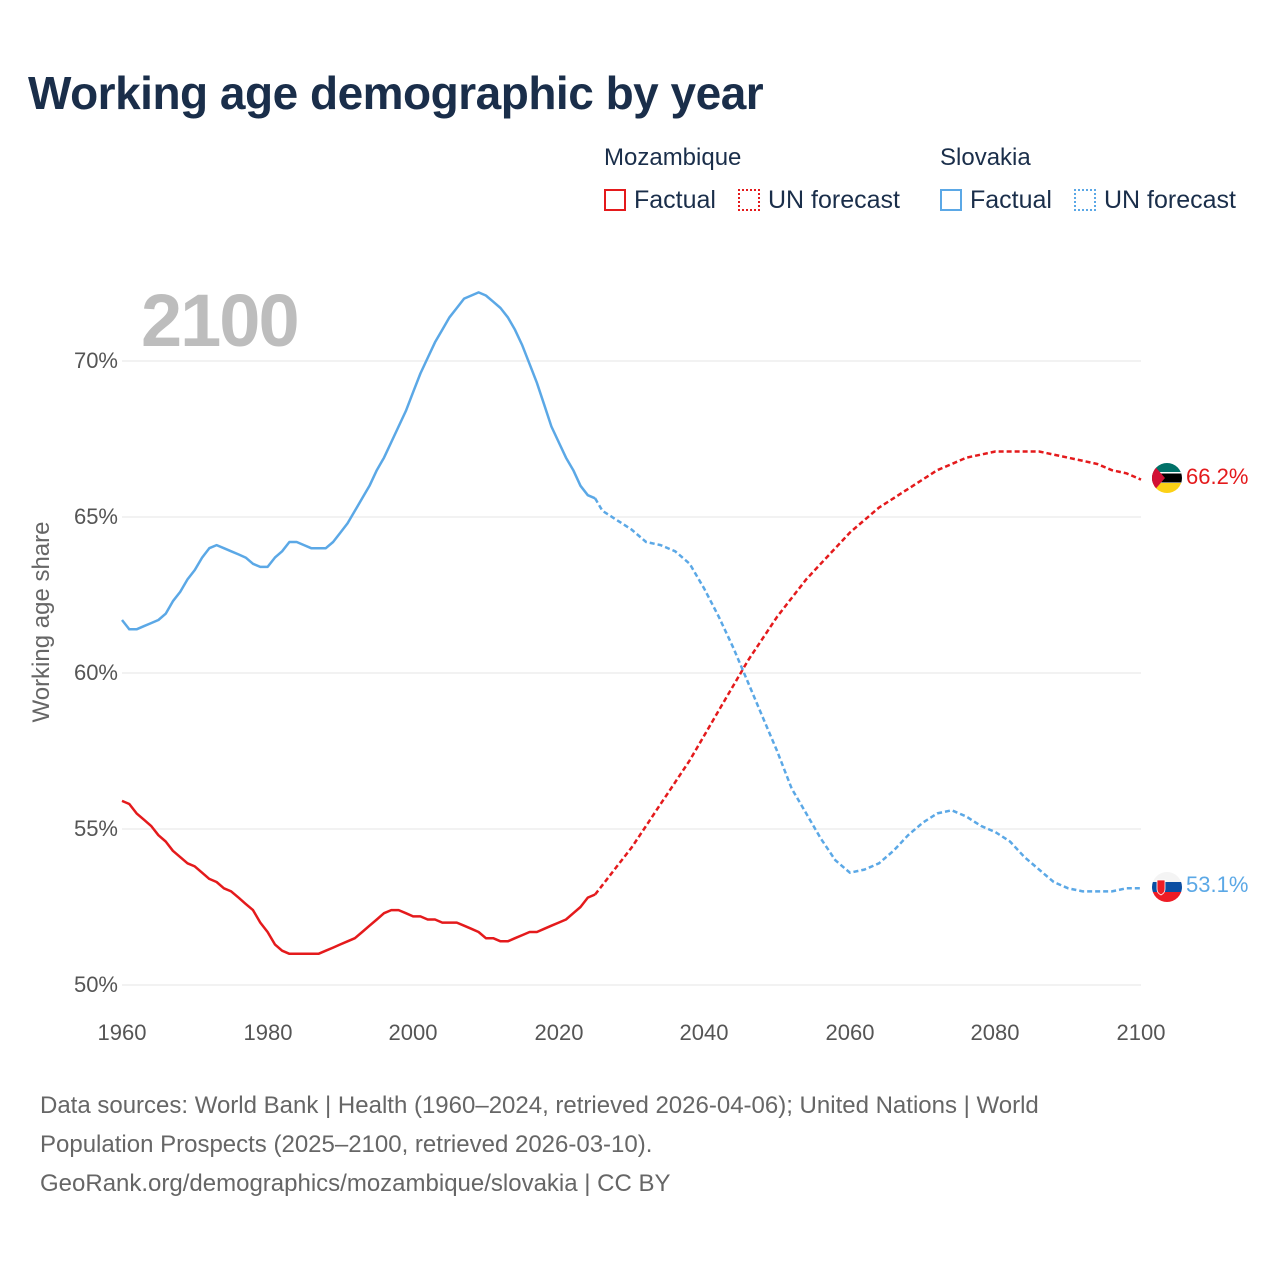 The width and height of the screenshot is (1280, 1280). What do you see at coordinates (268, 1032) in the screenshot?
I see `x-tick-1980: 1980` at bounding box center [268, 1032].